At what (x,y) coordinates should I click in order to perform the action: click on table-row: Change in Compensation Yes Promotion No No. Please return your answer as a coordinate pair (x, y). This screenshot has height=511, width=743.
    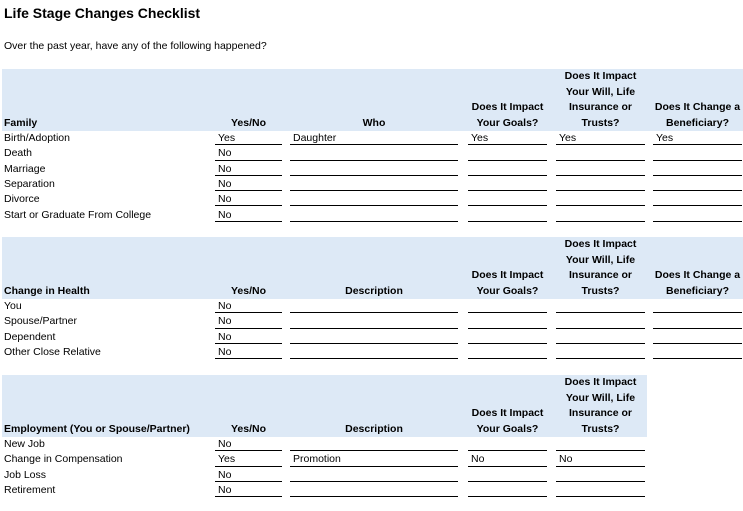
    Looking at the image, I should click on (372, 459).